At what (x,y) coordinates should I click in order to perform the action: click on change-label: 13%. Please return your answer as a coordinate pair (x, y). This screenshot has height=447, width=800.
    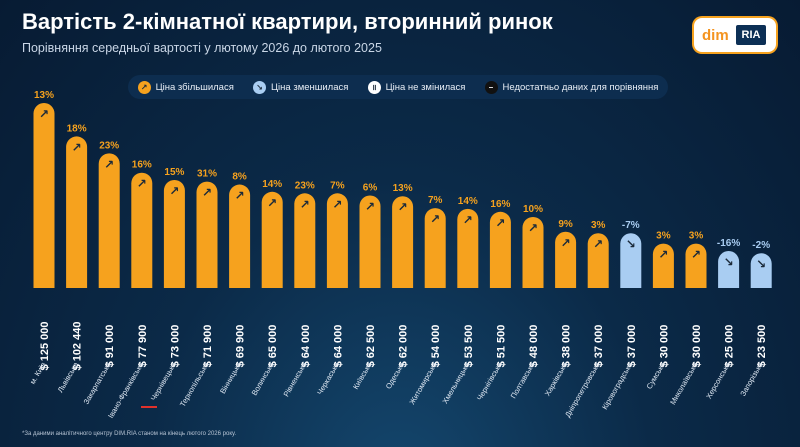
    Looking at the image, I should click on (403, 188).